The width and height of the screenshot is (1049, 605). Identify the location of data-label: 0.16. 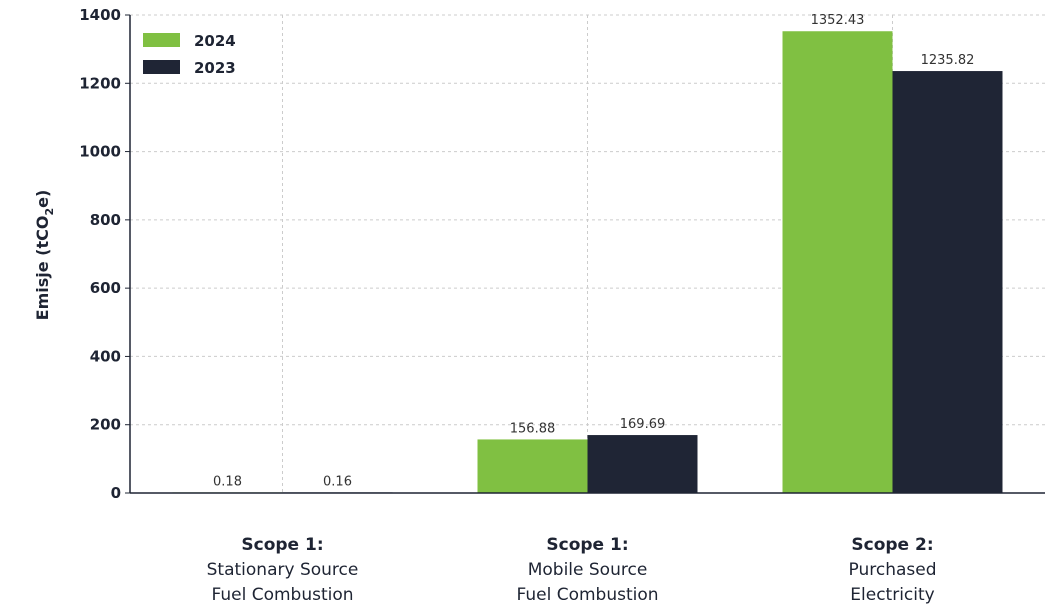
(337, 481).